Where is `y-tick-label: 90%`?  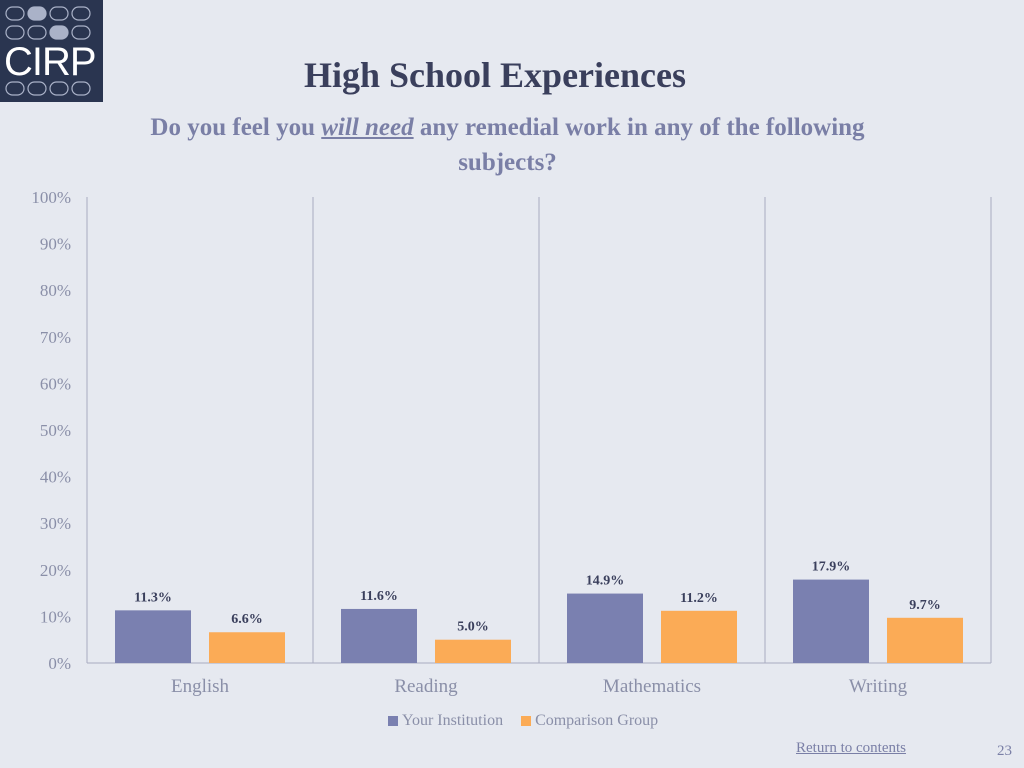 y-tick-label: 90% is located at coordinates (55, 244).